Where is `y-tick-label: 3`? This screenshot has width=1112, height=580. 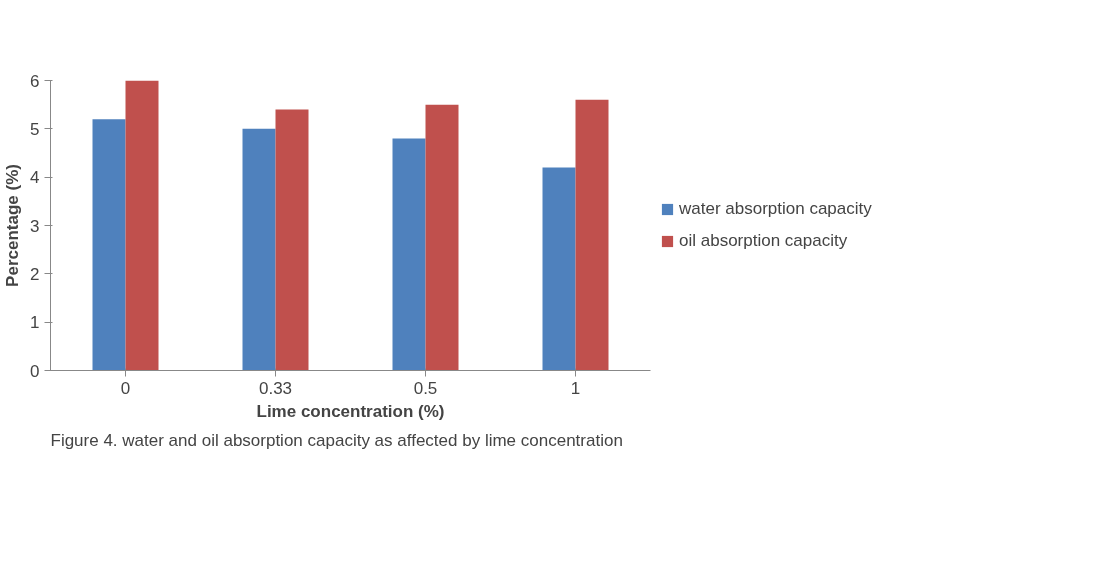 y-tick-label: 3 is located at coordinates (35, 226).